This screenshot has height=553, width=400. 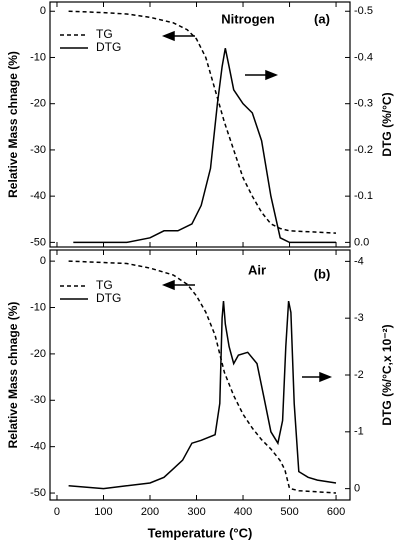 What do you see at coordinates (359, 375) in the screenshot?
I see `y2-tick-label: -2` at bounding box center [359, 375].